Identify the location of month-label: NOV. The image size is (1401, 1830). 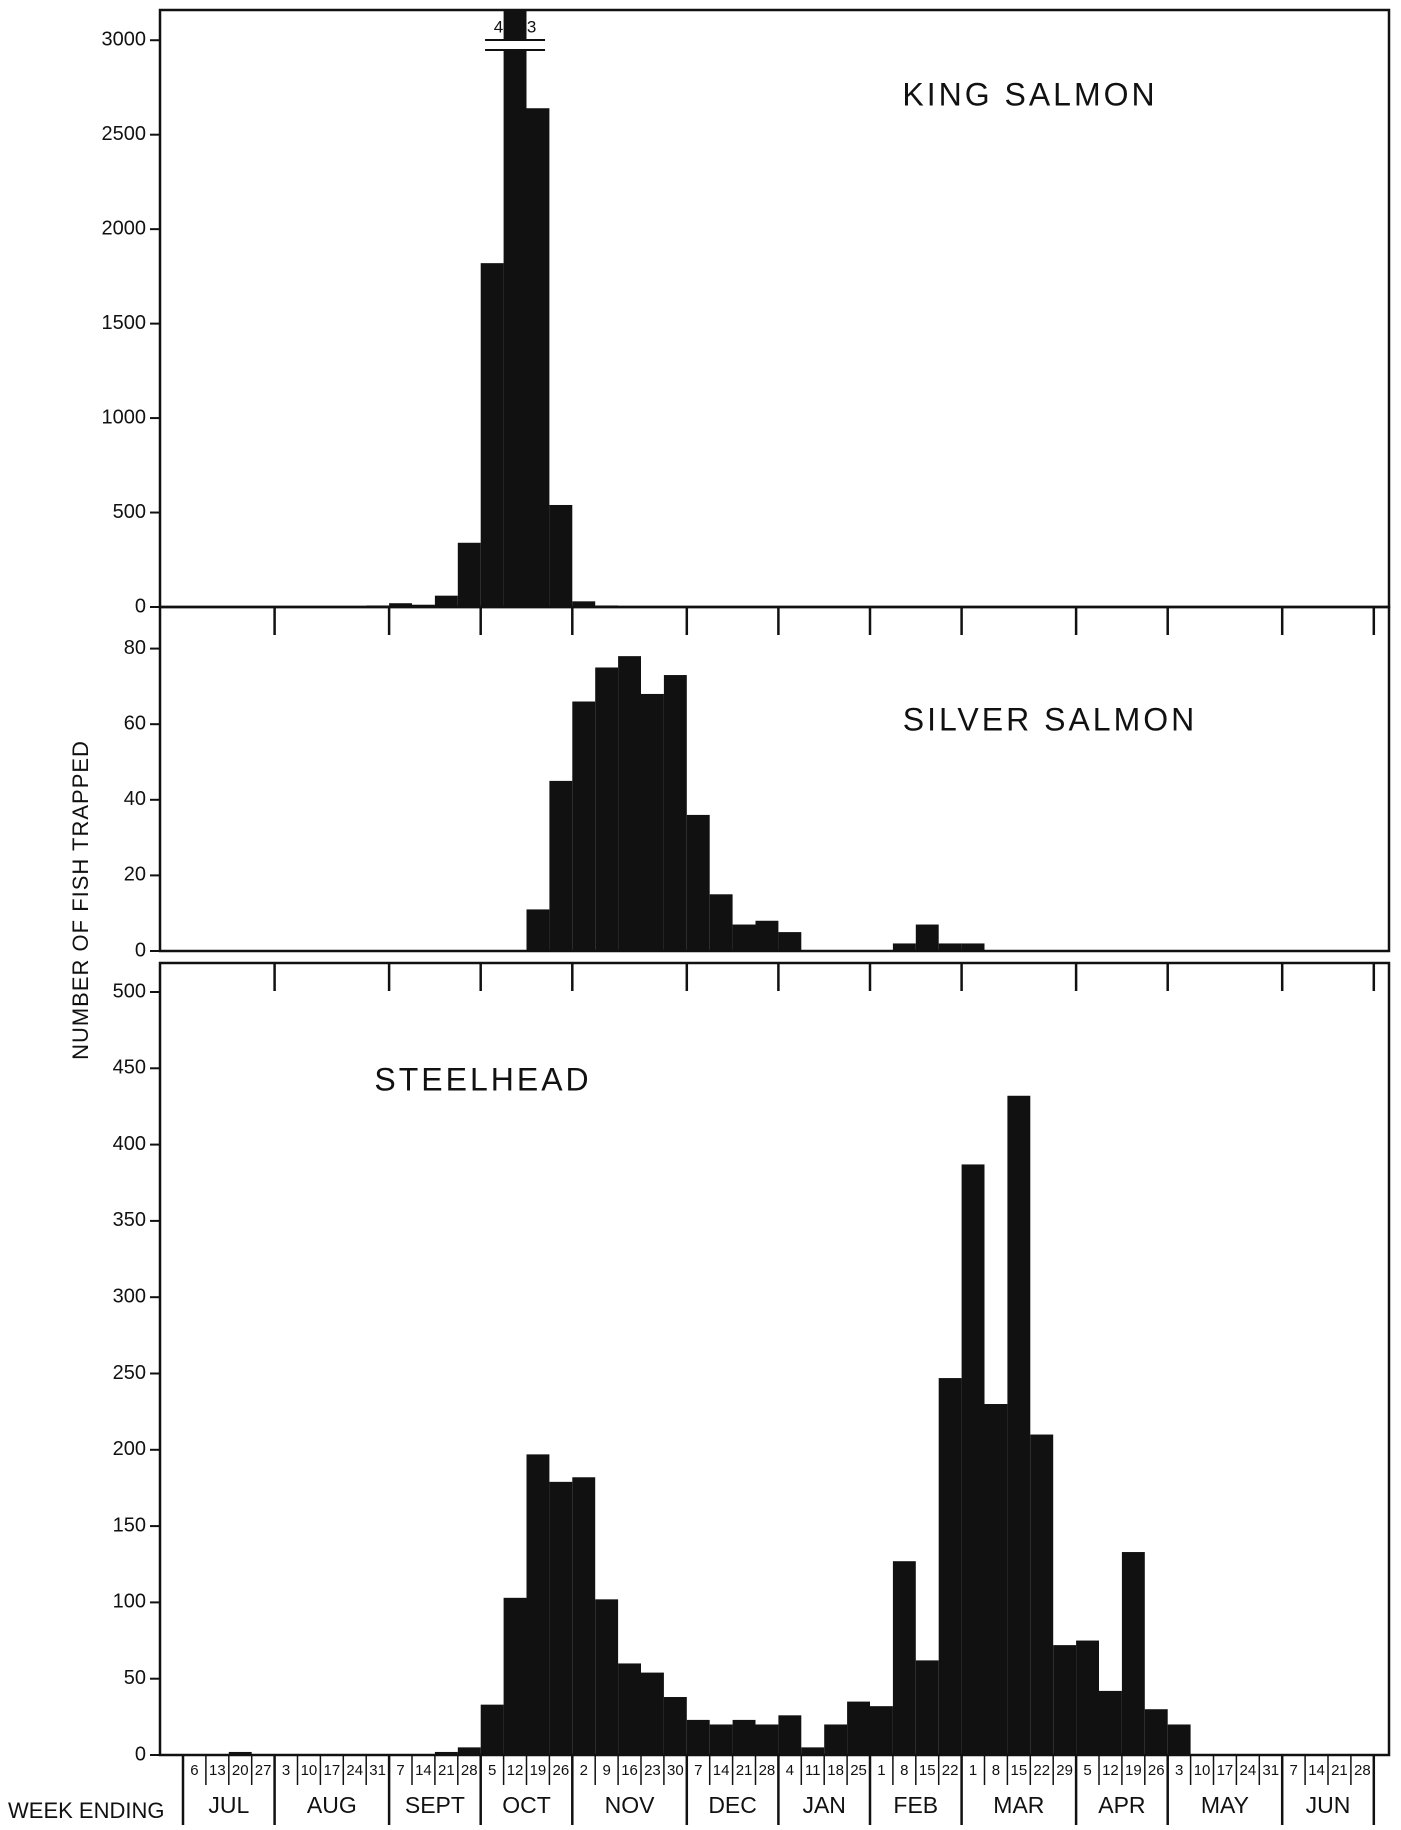
(630, 1805).